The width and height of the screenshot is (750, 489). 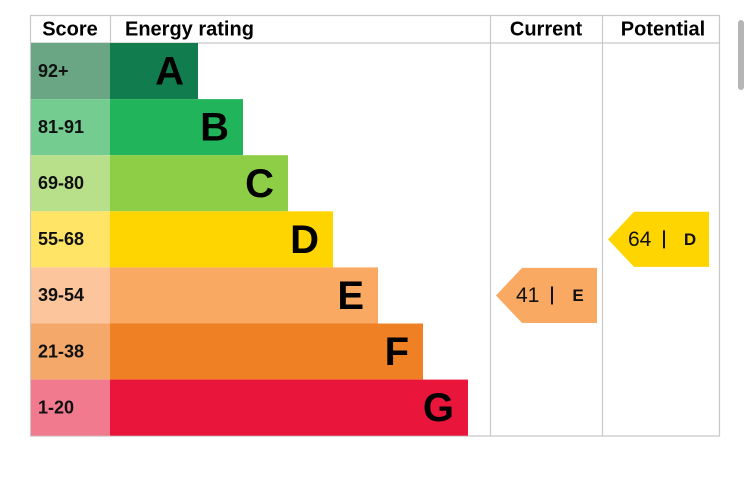 I want to click on rating-letter: G, so click(x=438, y=408).